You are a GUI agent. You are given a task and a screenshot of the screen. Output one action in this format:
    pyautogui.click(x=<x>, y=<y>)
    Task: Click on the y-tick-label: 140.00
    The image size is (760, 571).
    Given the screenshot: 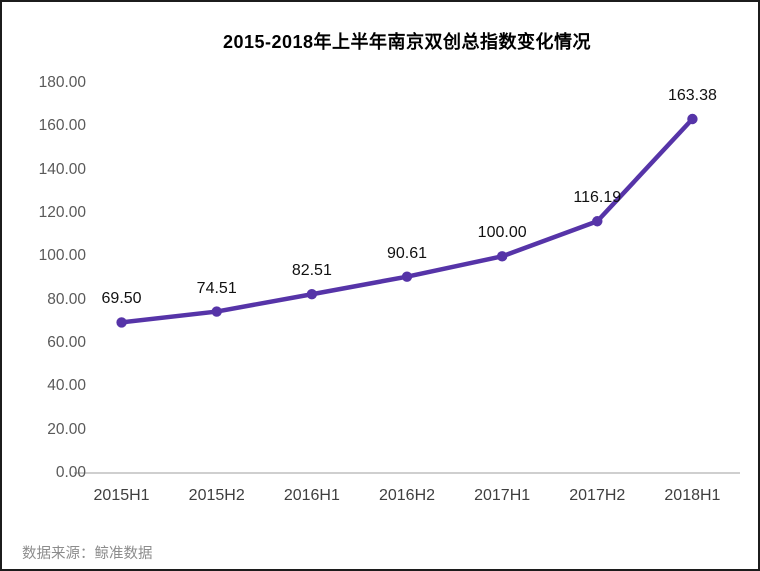 What is the action you would take?
    pyautogui.click(x=62, y=169)
    